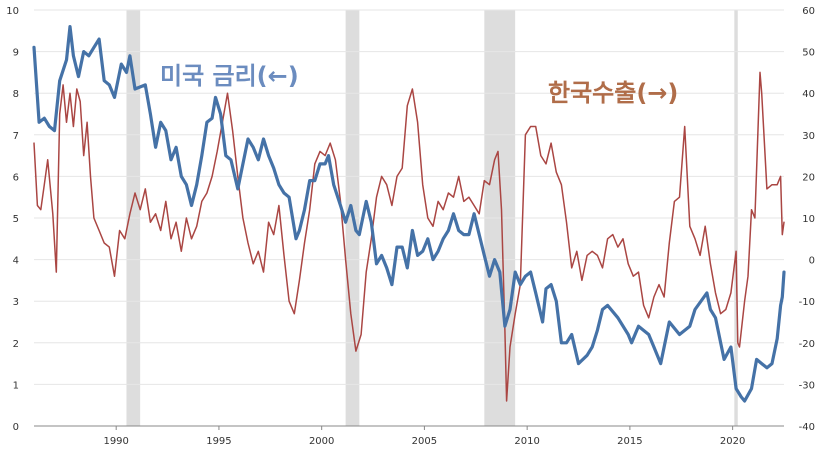 The width and height of the screenshot is (827, 456). Describe the element at coordinates (16, 136) in the screenshot. I see `y-left-tick-label: 7` at that location.